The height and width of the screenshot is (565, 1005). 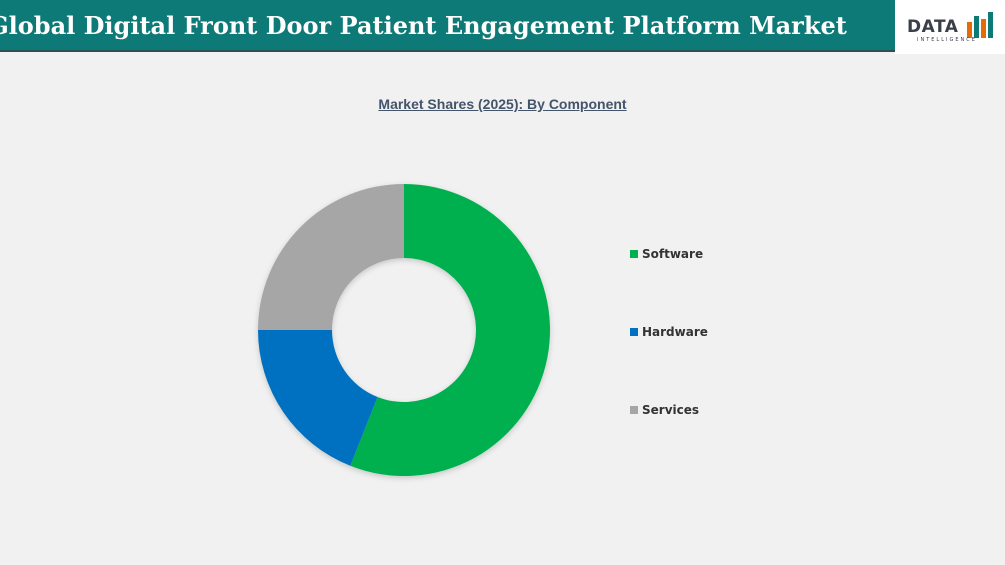 I want to click on legend-label: Software, so click(x=673, y=254).